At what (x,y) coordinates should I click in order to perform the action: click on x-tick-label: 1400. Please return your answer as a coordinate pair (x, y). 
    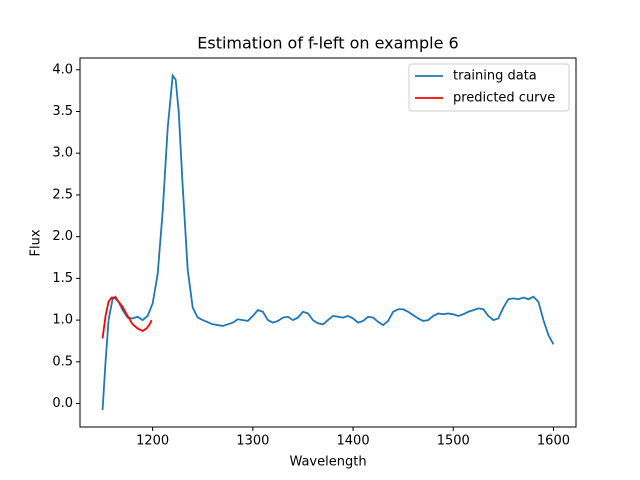
    Looking at the image, I should click on (353, 441).